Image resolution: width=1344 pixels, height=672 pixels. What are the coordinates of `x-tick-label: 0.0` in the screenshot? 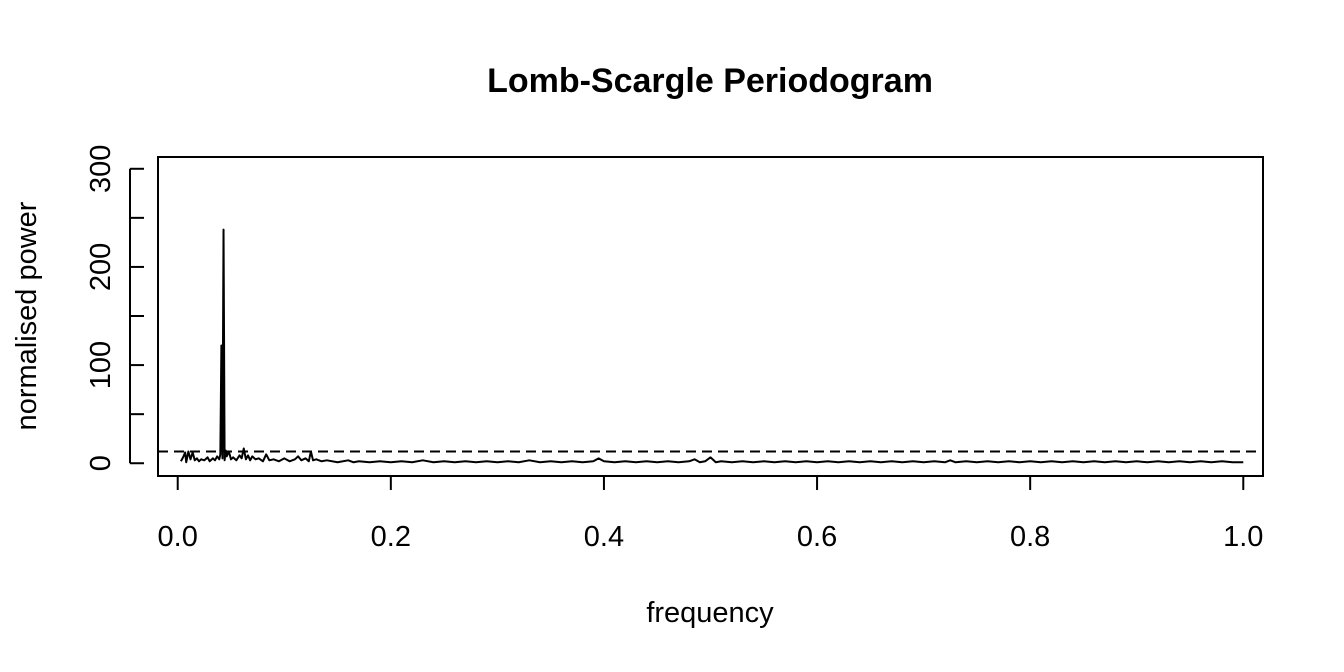 It's located at (178, 537).